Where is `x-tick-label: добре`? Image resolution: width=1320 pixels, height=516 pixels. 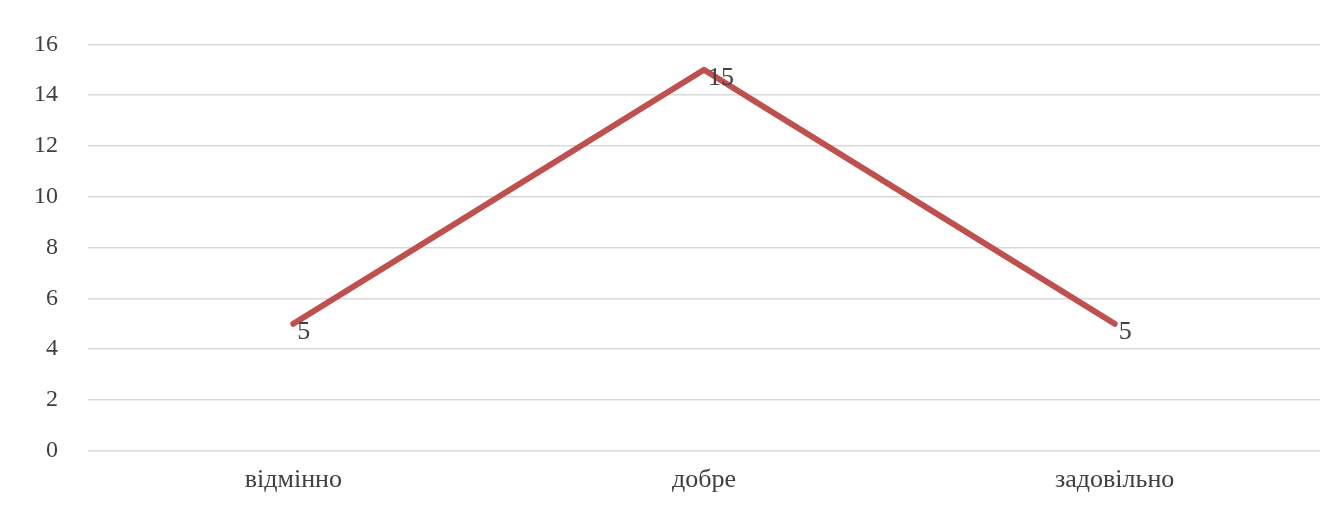 x-tick-label: добре is located at coordinates (704, 479).